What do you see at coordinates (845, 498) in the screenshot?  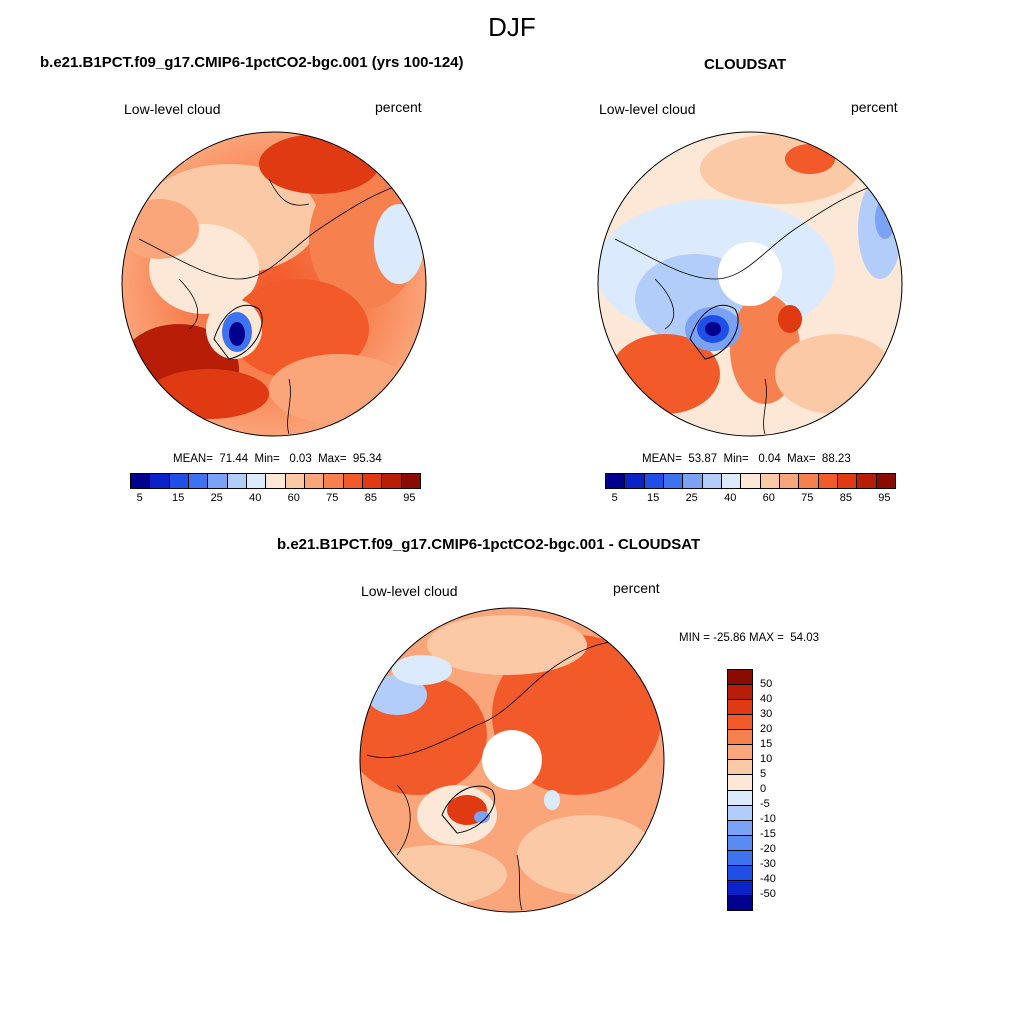 I see `obs-colorbar-tick-label: 85` at bounding box center [845, 498].